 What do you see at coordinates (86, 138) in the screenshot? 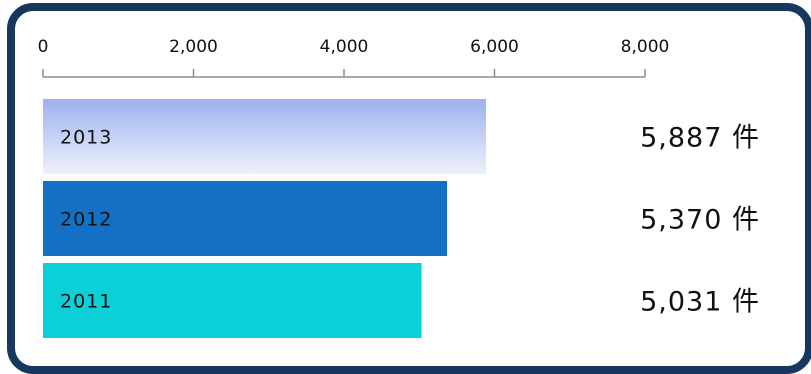
I see `category-label: 2013` at bounding box center [86, 138].